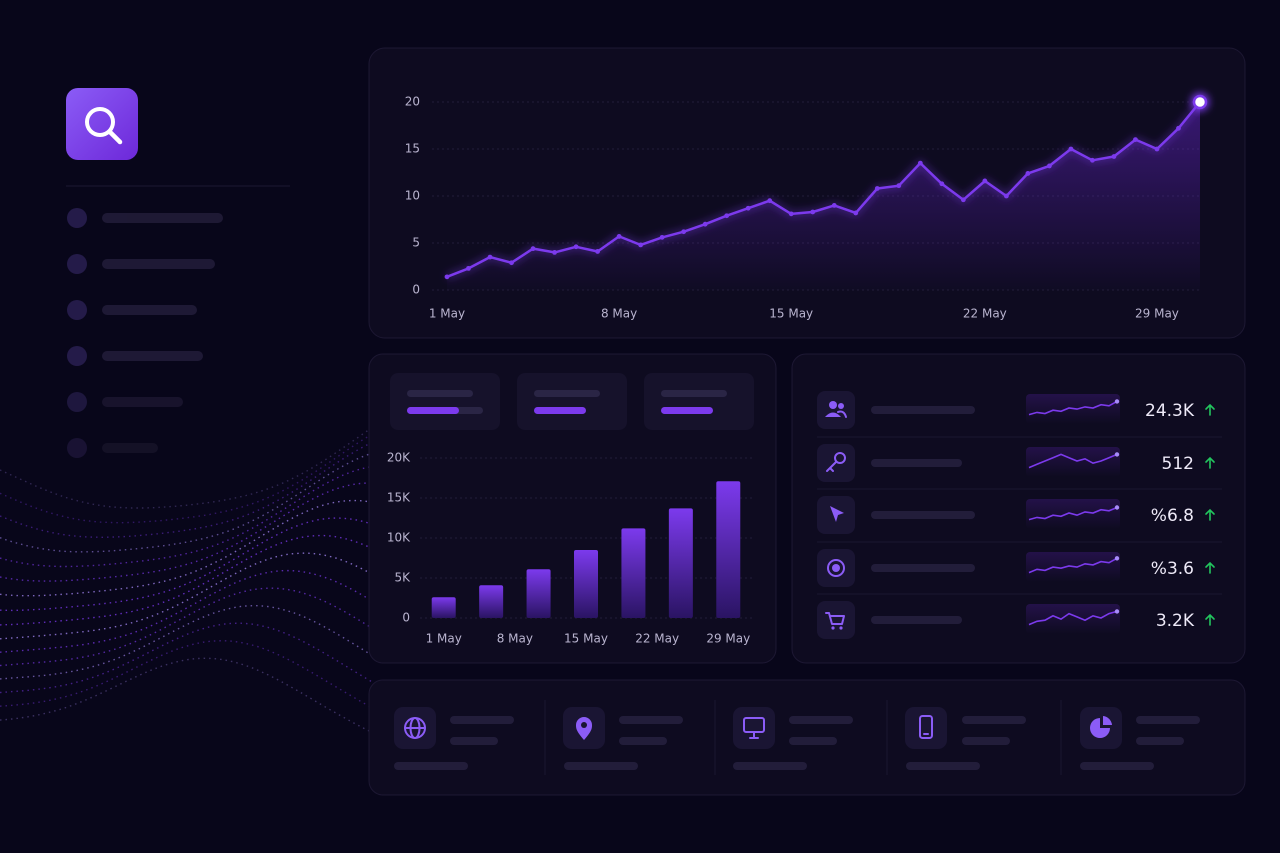 This screenshot has width=1280, height=853. What do you see at coordinates (412, 196) in the screenshot?
I see `y-tick-label: 10` at bounding box center [412, 196].